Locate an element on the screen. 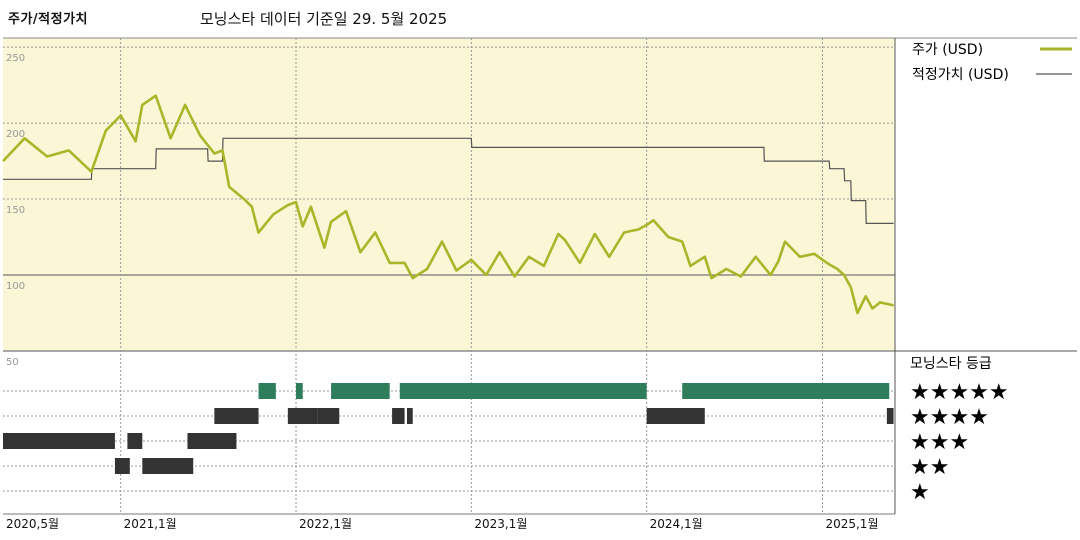  legend-price-label: 주가 (USD) is located at coordinates (947, 50).